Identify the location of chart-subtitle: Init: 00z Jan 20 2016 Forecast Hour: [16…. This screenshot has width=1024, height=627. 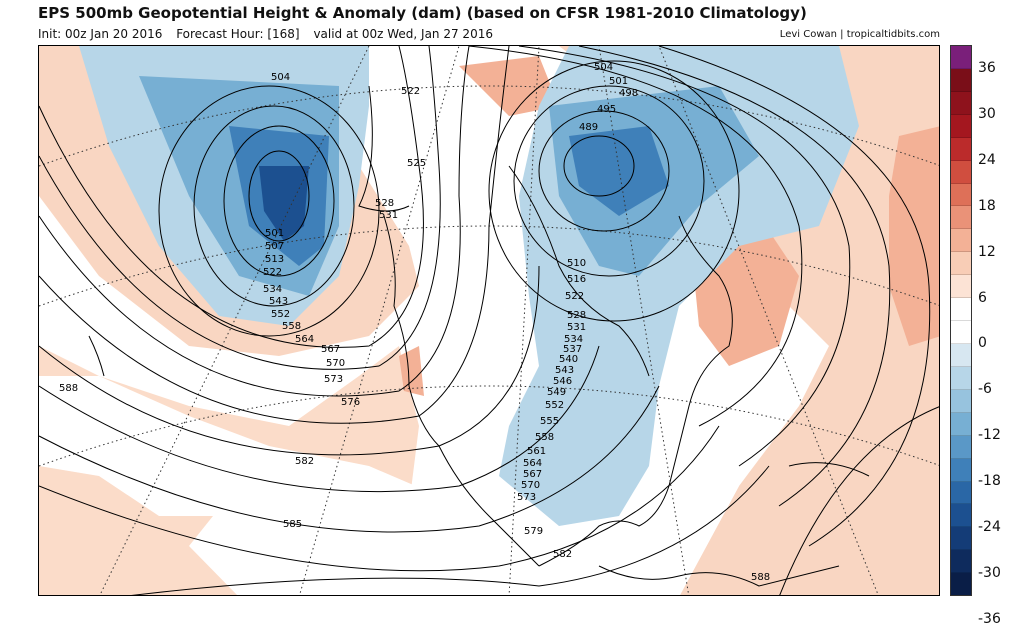
(270, 34).